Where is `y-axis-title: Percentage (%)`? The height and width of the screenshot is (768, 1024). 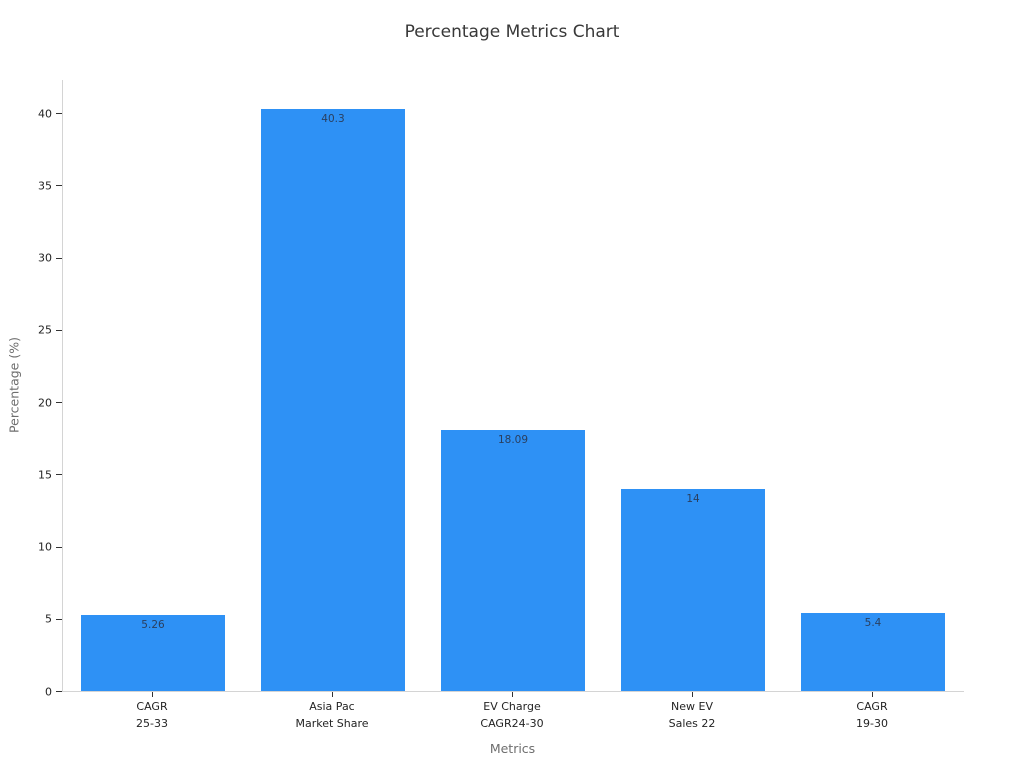 y-axis-title: Percentage (%) is located at coordinates (14, 385).